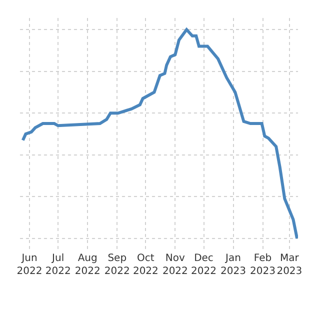 The image size is (320, 320). Describe the element at coordinates (145, 265) in the screenshot. I see `x-tick-label: Oct 2022` at that location.